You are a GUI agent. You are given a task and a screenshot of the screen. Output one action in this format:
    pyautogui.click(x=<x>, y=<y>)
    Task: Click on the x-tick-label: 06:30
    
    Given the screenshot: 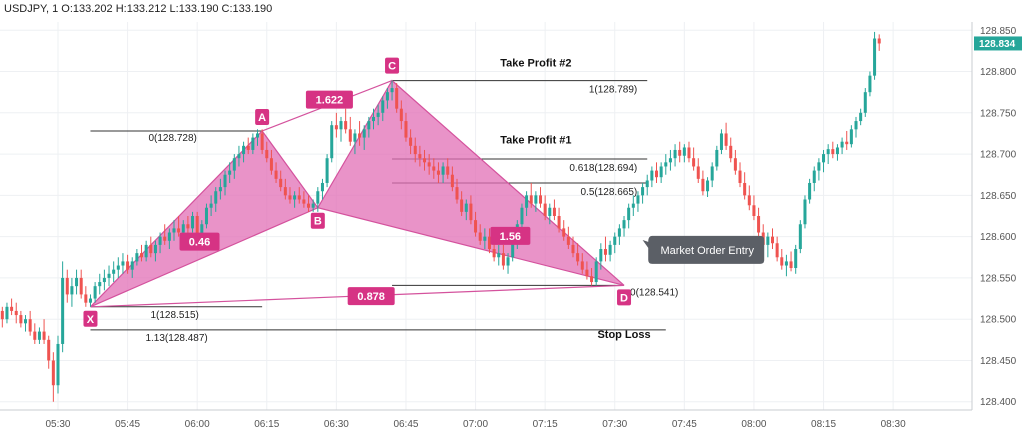 What is the action you would take?
    pyautogui.click(x=336, y=424)
    